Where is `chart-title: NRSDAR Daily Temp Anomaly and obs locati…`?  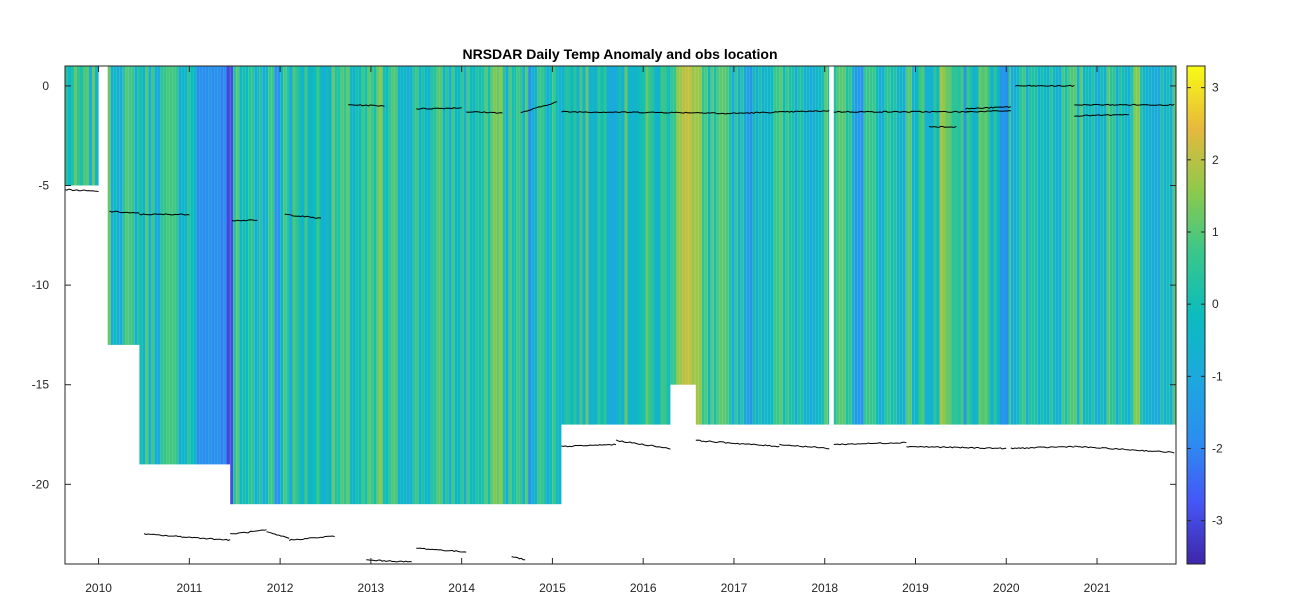
chart-title: NRSDAR Daily Temp Anomaly and obs locati… is located at coordinates (619, 54).